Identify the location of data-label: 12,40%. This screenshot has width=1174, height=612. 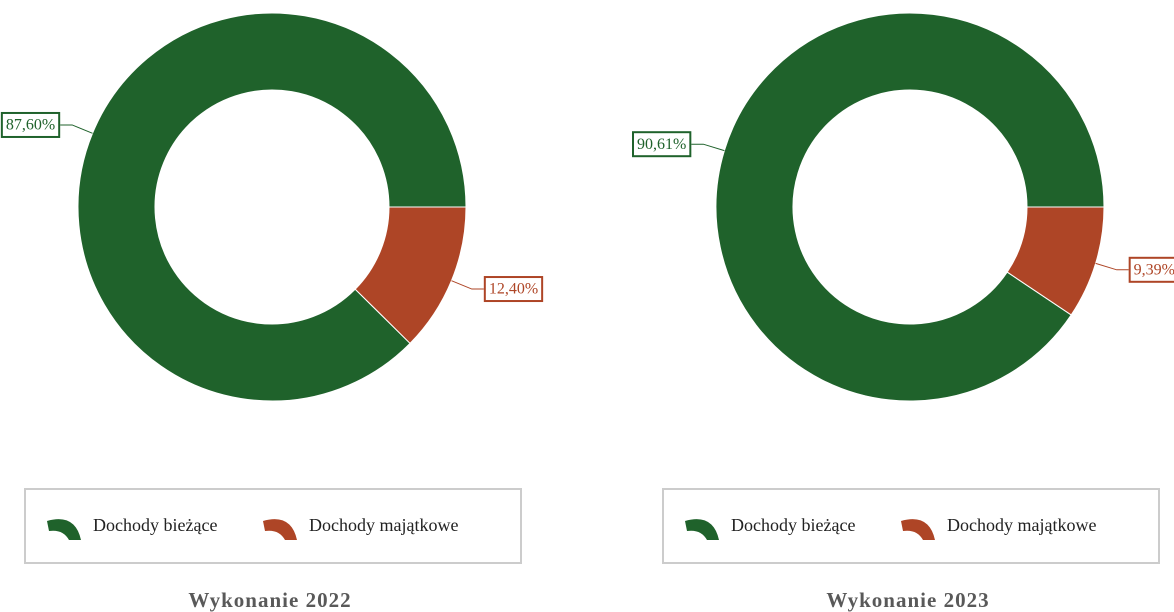
(513, 289).